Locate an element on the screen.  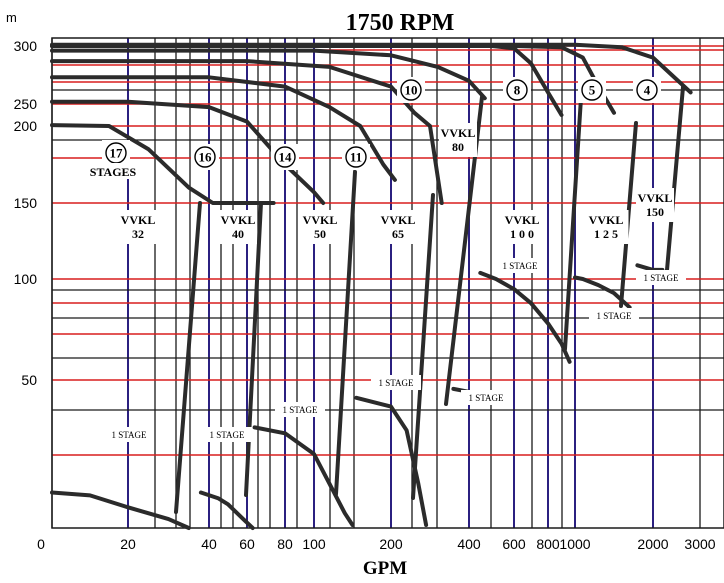
badge-number: 11 is located at coordinates (356, 157).